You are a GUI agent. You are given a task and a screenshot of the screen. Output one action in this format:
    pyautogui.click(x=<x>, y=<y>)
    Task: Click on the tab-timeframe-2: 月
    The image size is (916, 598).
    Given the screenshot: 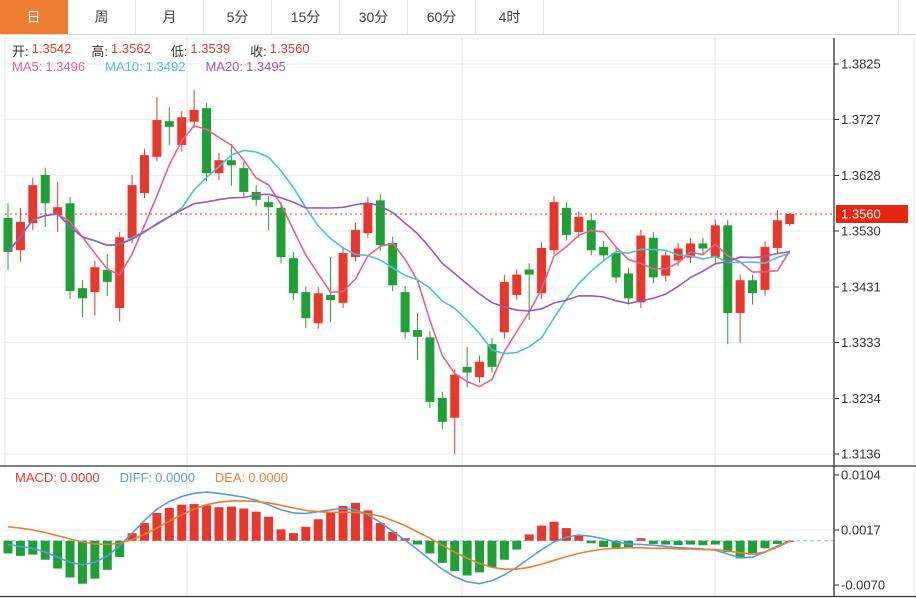 What is the action you would take?
    pyautogui.click(x=170, y=17)
    